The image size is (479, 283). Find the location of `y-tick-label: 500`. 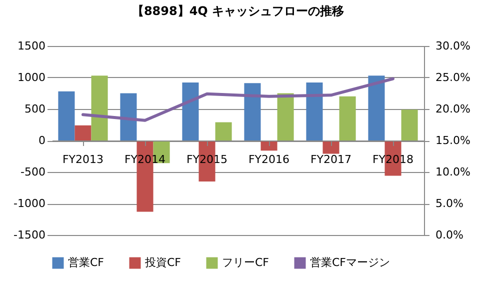

y-tick-label: 500 is located at coordinates (35, 109).